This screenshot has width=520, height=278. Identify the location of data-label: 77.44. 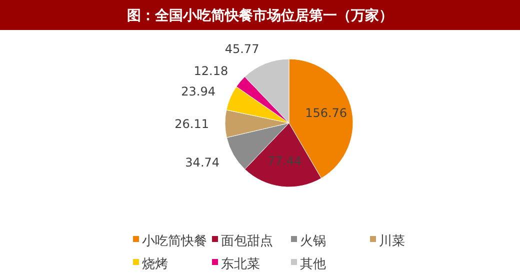
(284, 161).